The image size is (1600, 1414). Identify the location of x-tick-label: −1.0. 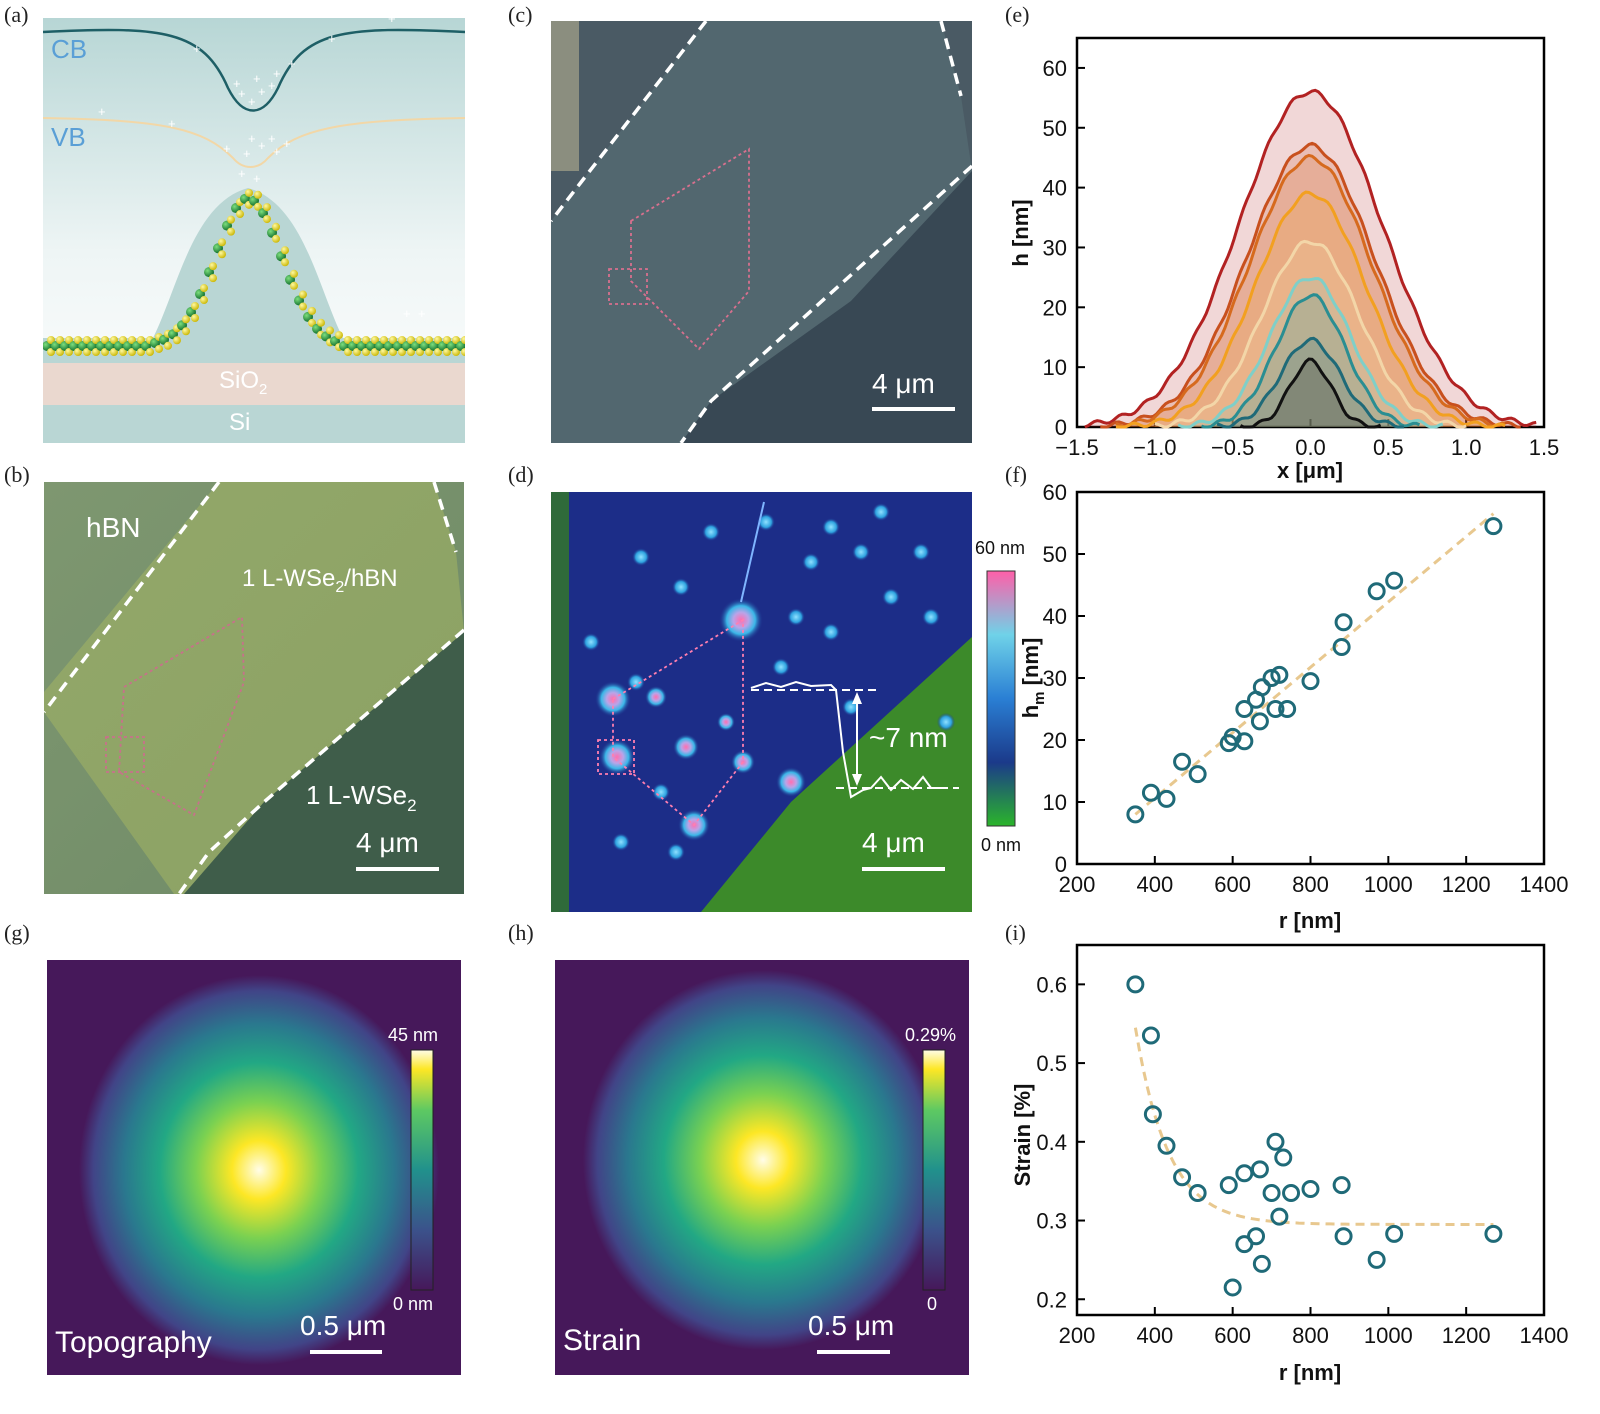
(1154, 447).